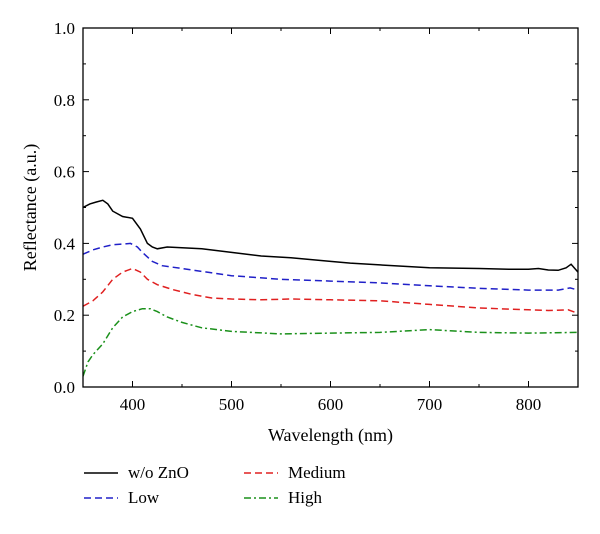 The image size is (600, 534). Describe the element at coordinates (330, 435) in the screenshot. I see `x-axis-label: Wavelength (nm)` at that location.